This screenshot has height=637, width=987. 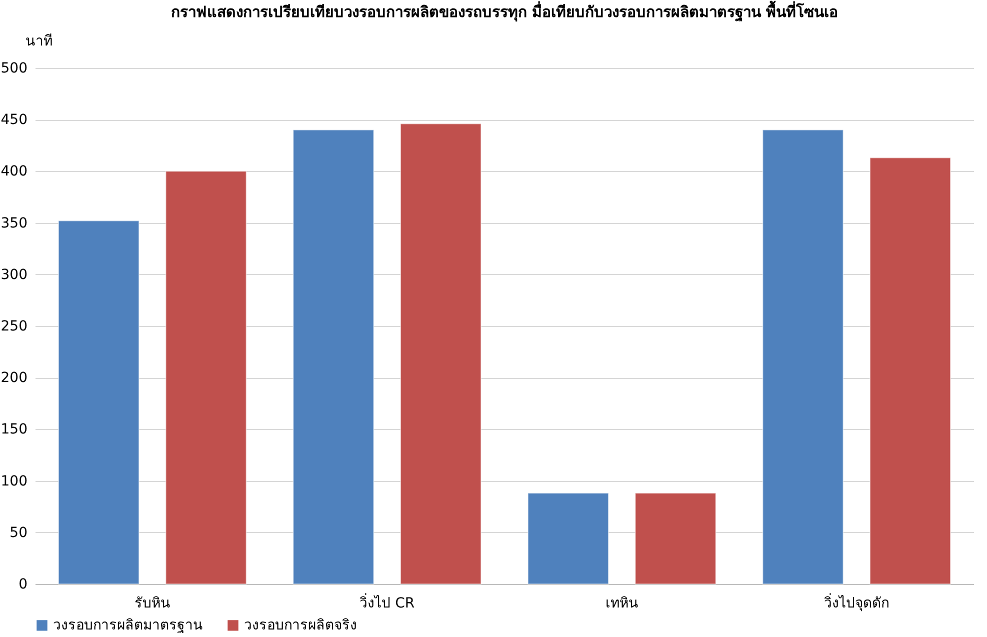 I want to click on y-tick-label: 500, so click(x=14, y=68).